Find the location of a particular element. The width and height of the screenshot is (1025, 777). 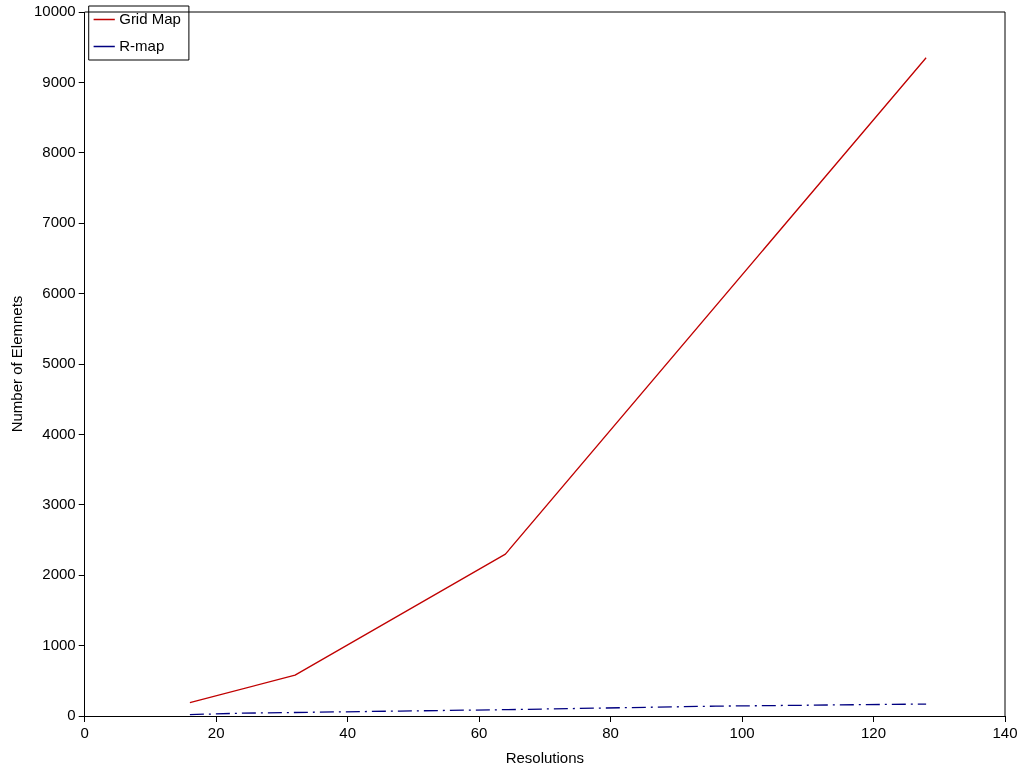

y-tick-label: 10000 is located at coordinates (54, 11).